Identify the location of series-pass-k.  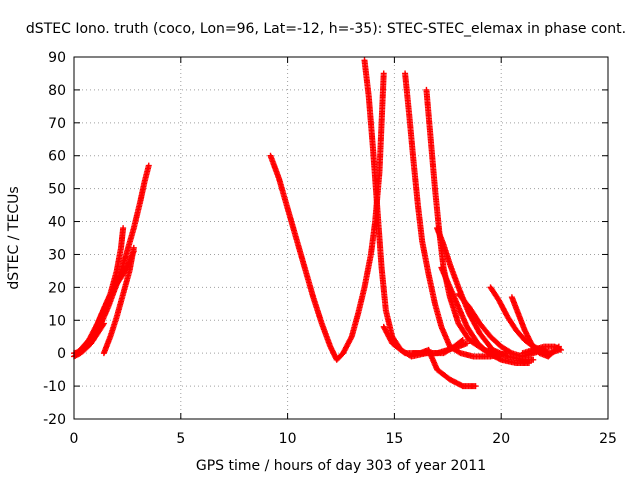
(485, 315).